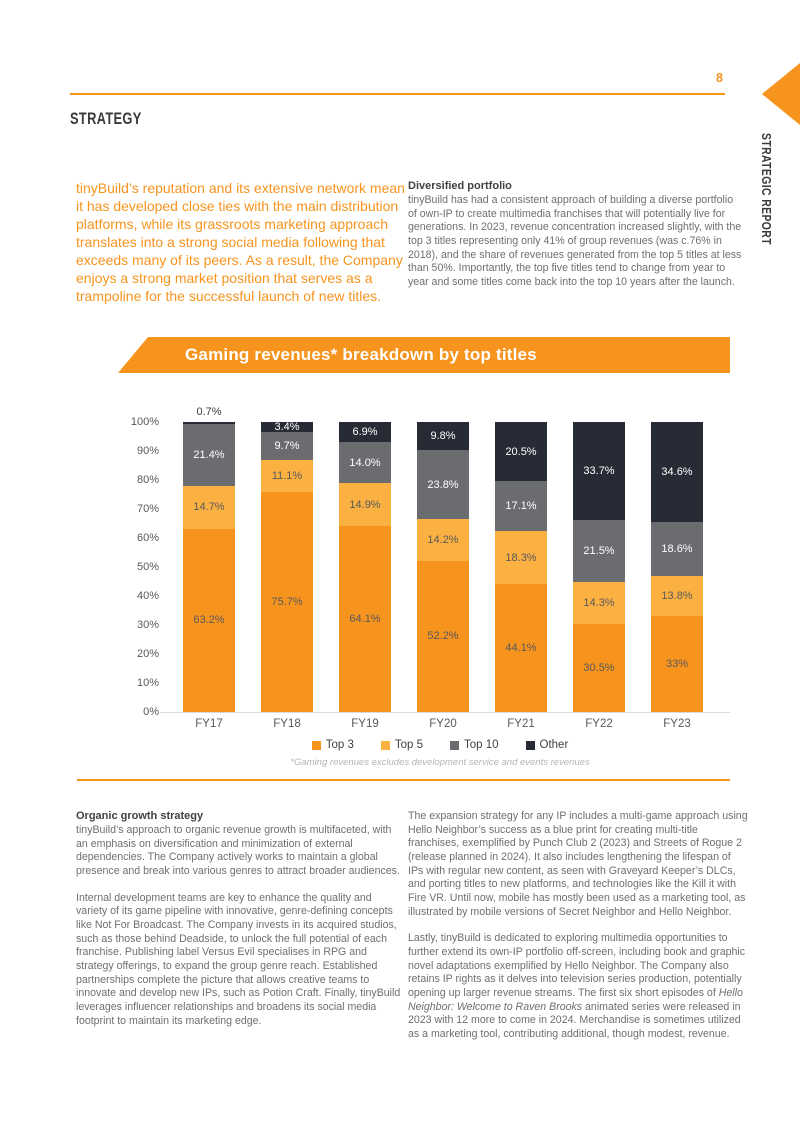 This screenshot has width=800, height=1131. I want to click on segment-value-label: 75.7%, so click(287, 602).